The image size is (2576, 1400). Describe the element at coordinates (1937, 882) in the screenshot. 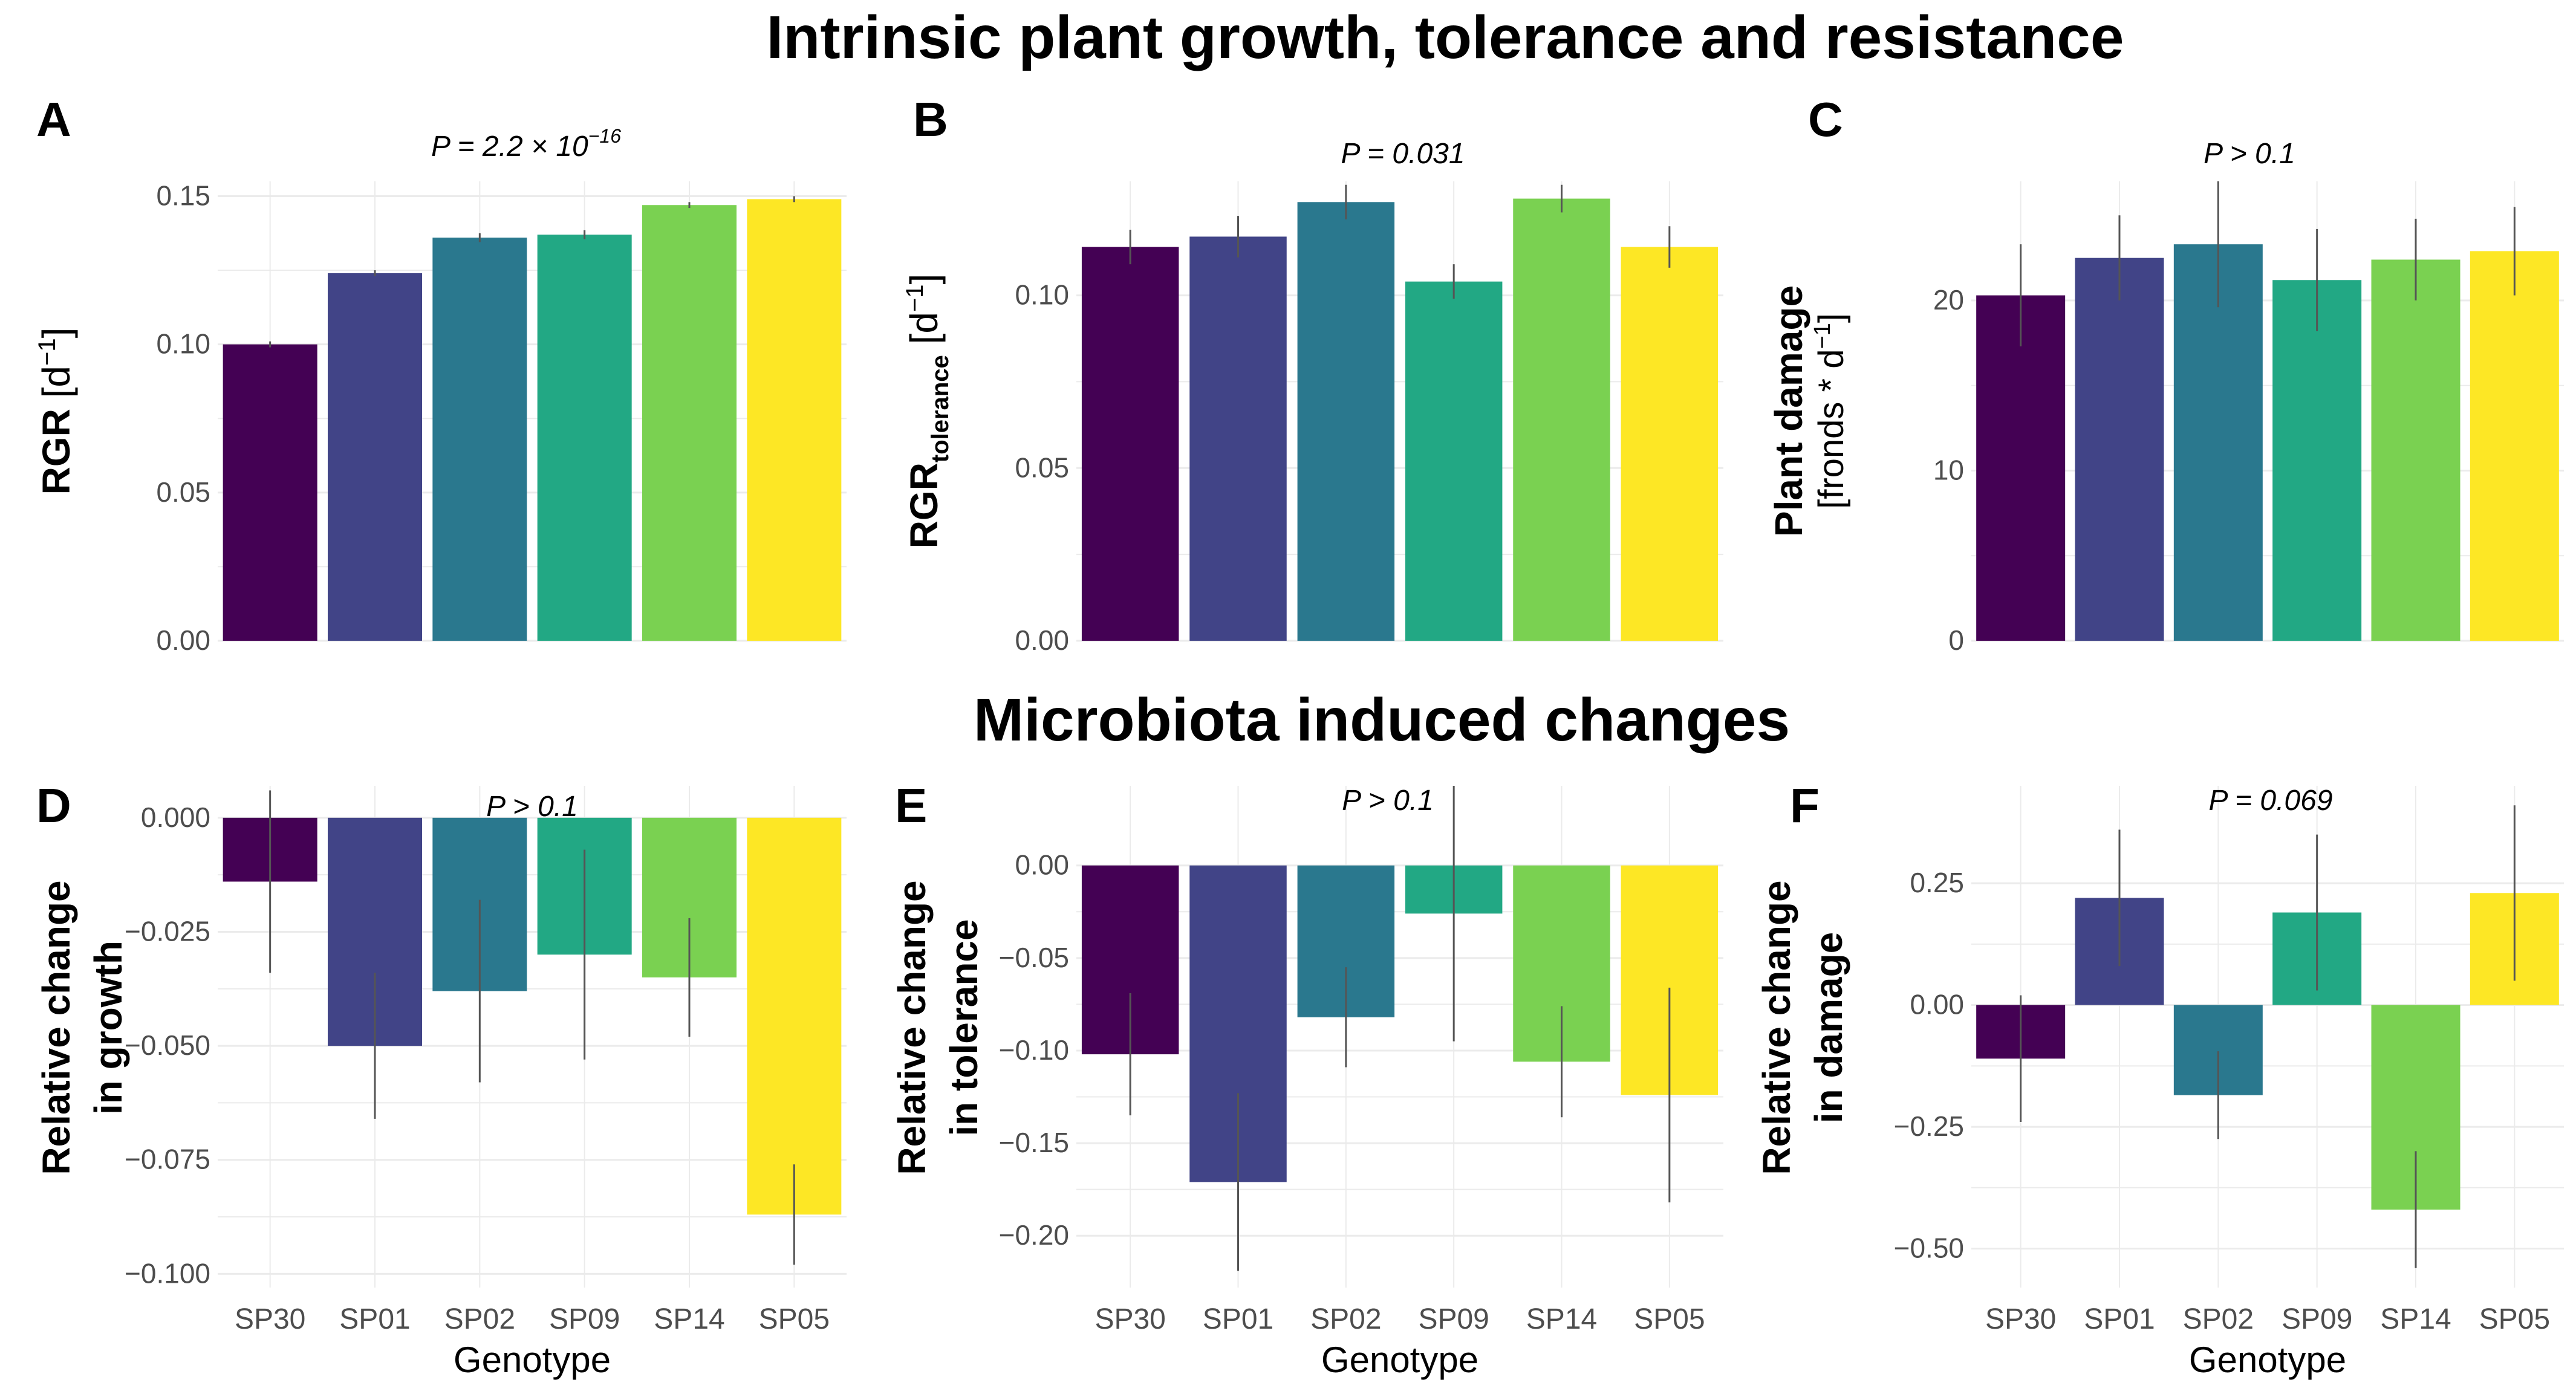

I see `y-tick-label: 0.25` at that location.